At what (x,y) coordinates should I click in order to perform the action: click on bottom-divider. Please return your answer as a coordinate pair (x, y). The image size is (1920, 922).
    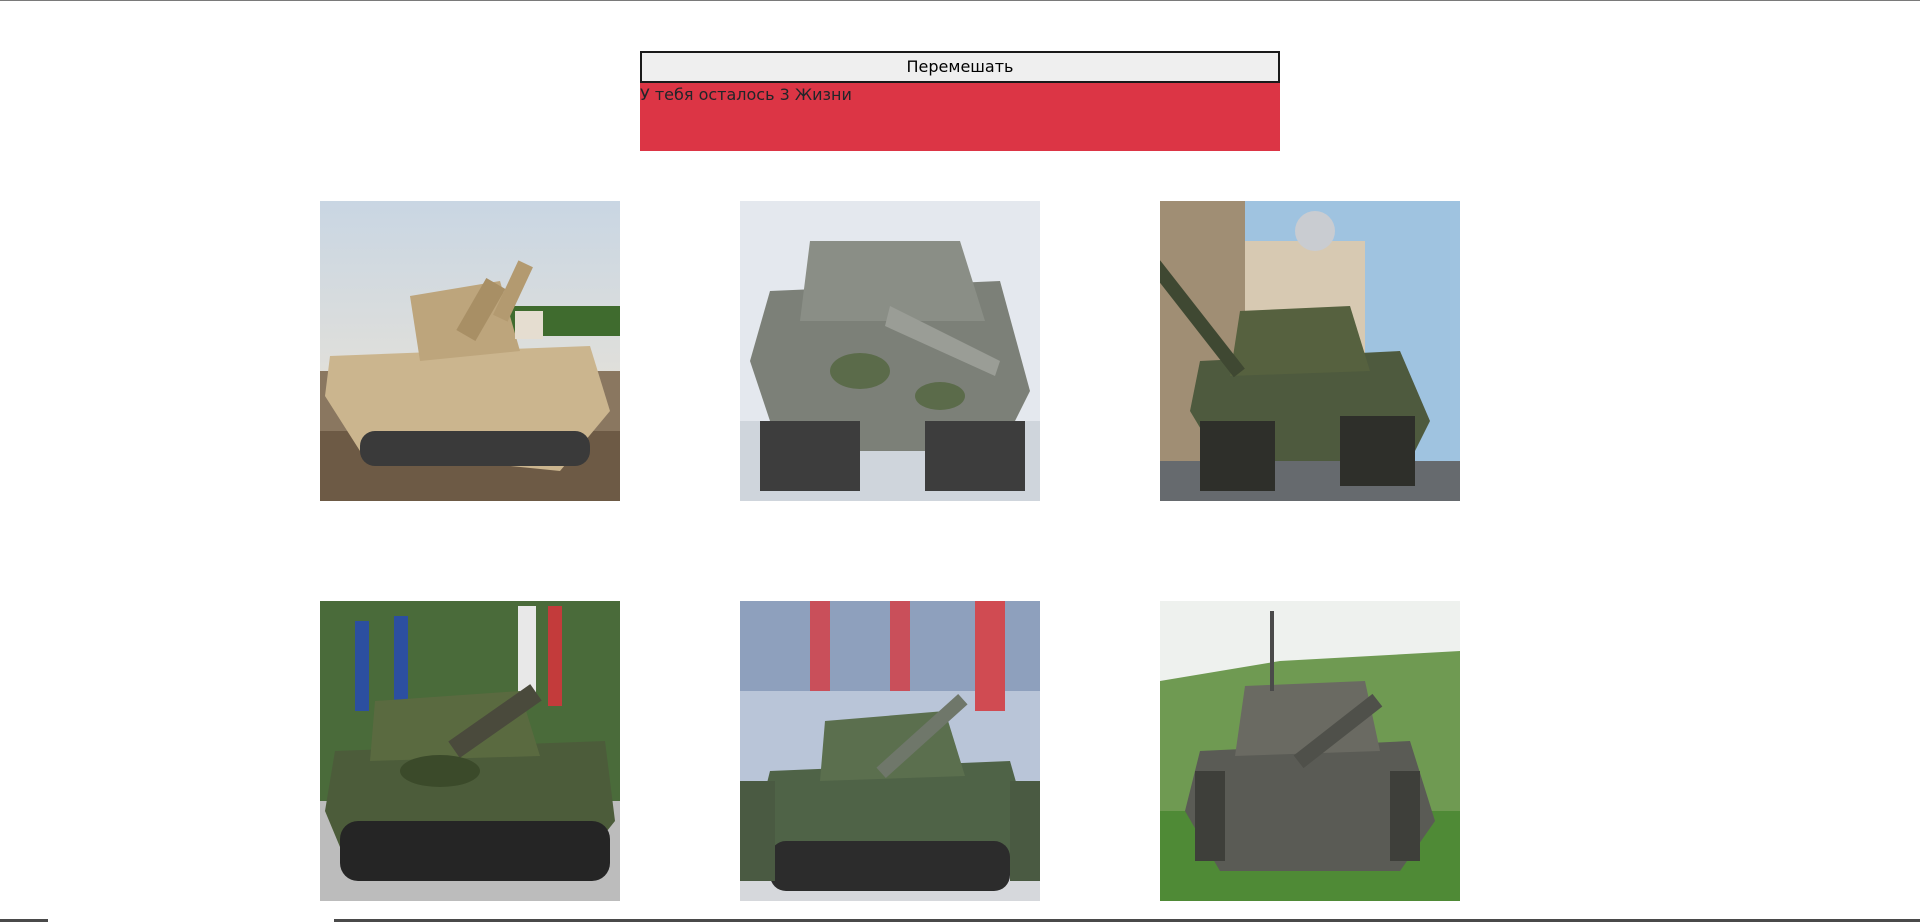
    Looking at the image, I should click on (960, 920).